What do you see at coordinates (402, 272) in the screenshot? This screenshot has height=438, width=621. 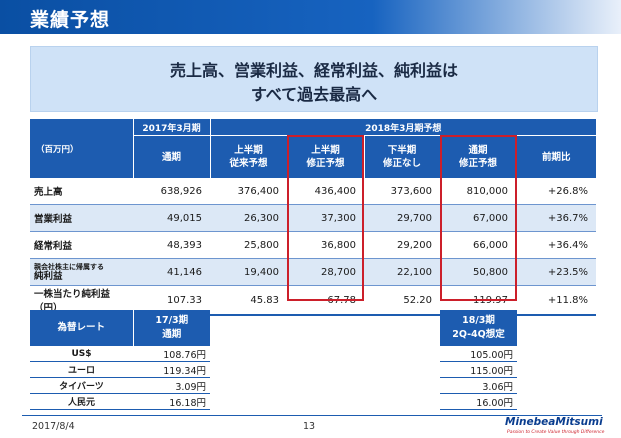 I see `cell-h2: 22,100` at bounding box center [402, 272].